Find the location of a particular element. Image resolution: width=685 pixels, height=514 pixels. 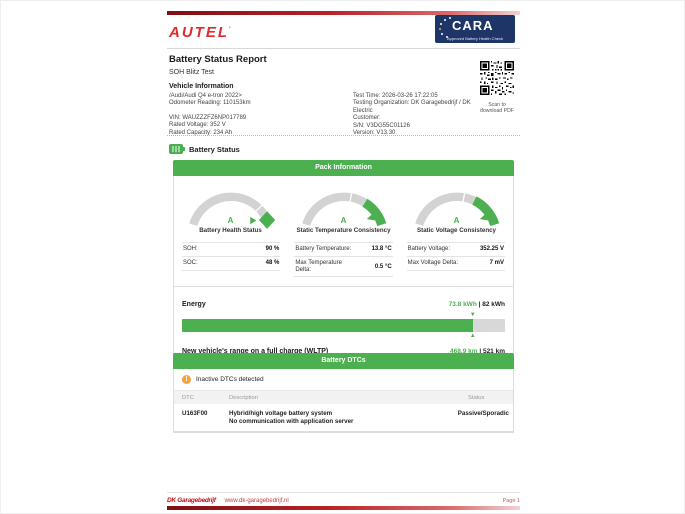

stat-row: Max Temperature Delta: 0.5 °C is located at coordinates (343, 266).